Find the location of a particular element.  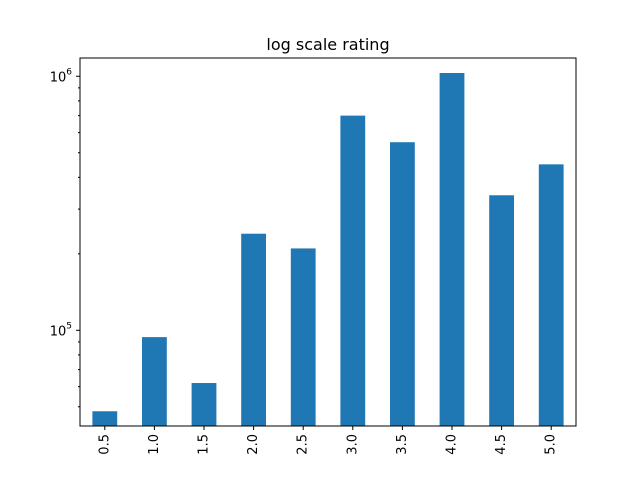

bar-rating-3.5 is located at coordinates (402, 284).